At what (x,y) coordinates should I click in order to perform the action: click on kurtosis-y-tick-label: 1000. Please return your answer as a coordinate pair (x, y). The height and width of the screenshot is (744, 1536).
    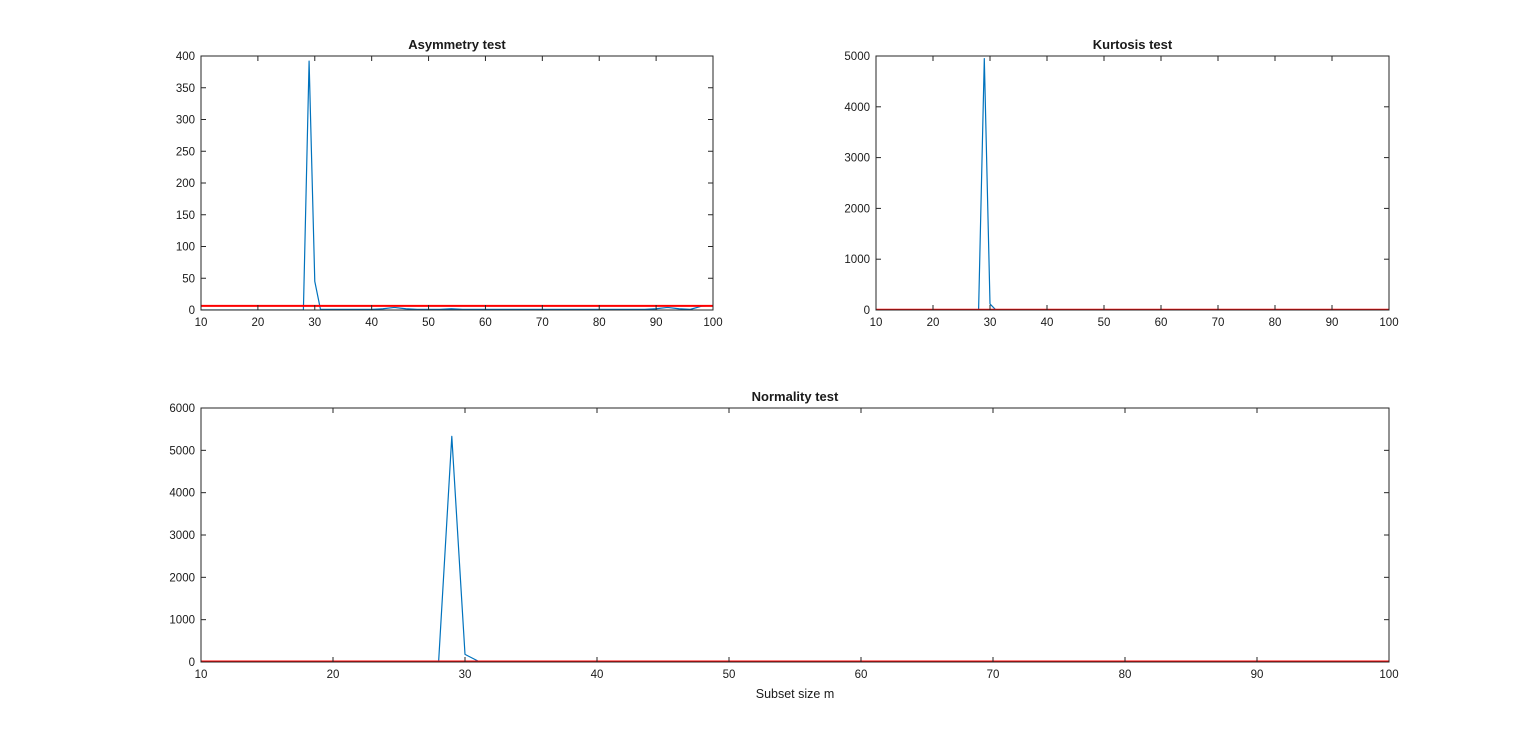
    Looking at the image, I should click on (857, 260).